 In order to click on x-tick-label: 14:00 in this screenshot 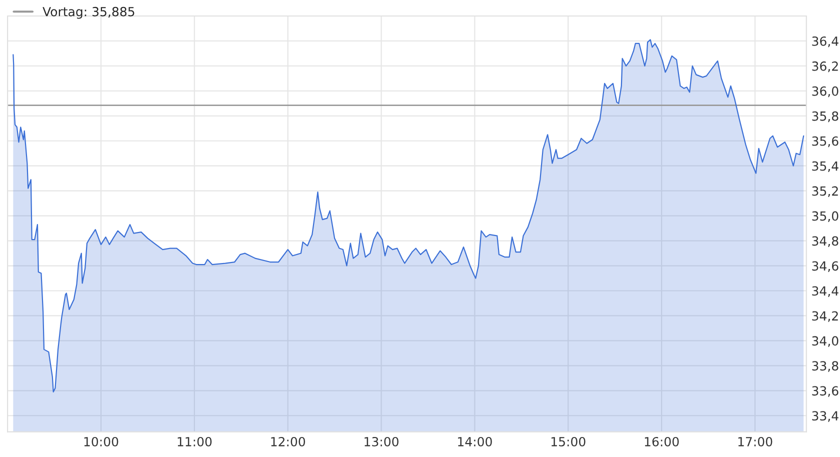, I will do `click(475, 441)`.